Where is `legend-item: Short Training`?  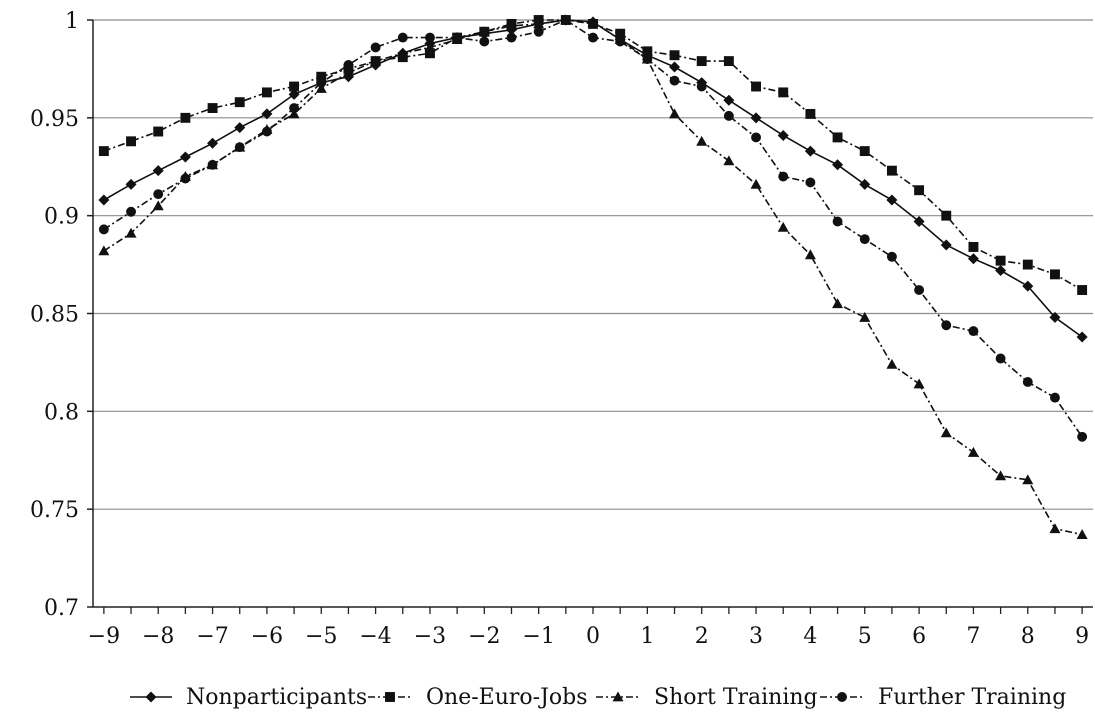 legend-item: Short Training is located at coordinates (707, 697).